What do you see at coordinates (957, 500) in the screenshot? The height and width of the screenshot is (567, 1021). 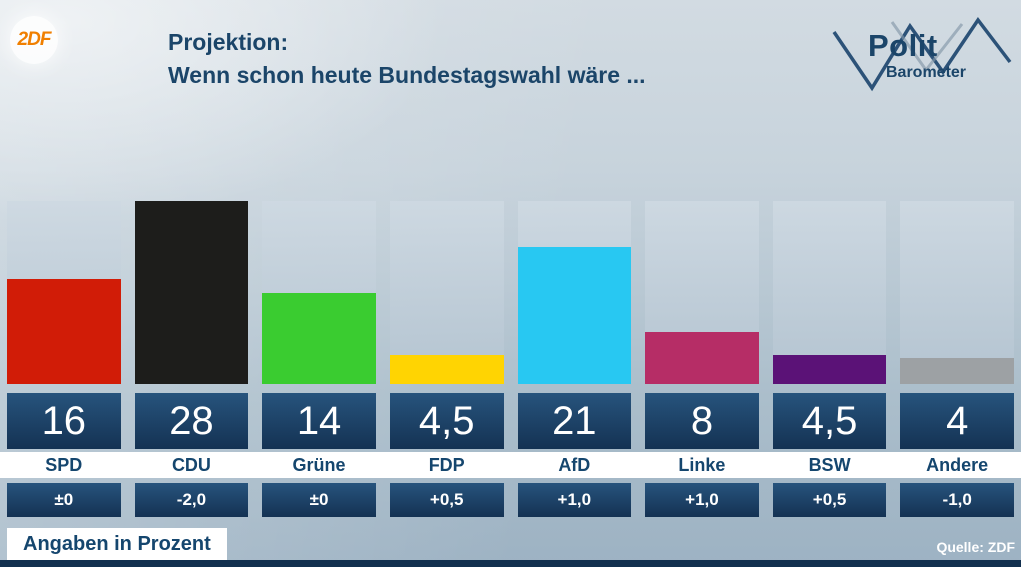 I see `change-label-Andere: -1,0` at bounding box center [957, 500].